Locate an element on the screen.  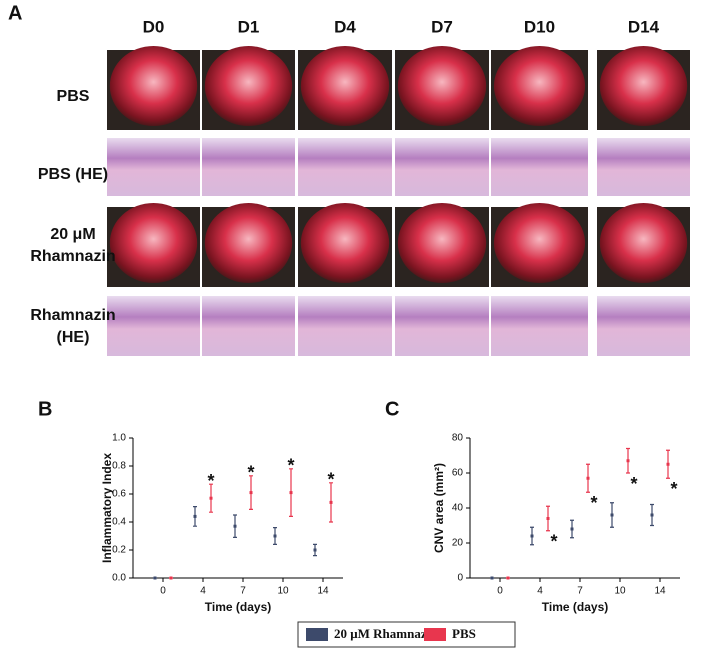
row-label: PBS is located at coordinates (73, 96).